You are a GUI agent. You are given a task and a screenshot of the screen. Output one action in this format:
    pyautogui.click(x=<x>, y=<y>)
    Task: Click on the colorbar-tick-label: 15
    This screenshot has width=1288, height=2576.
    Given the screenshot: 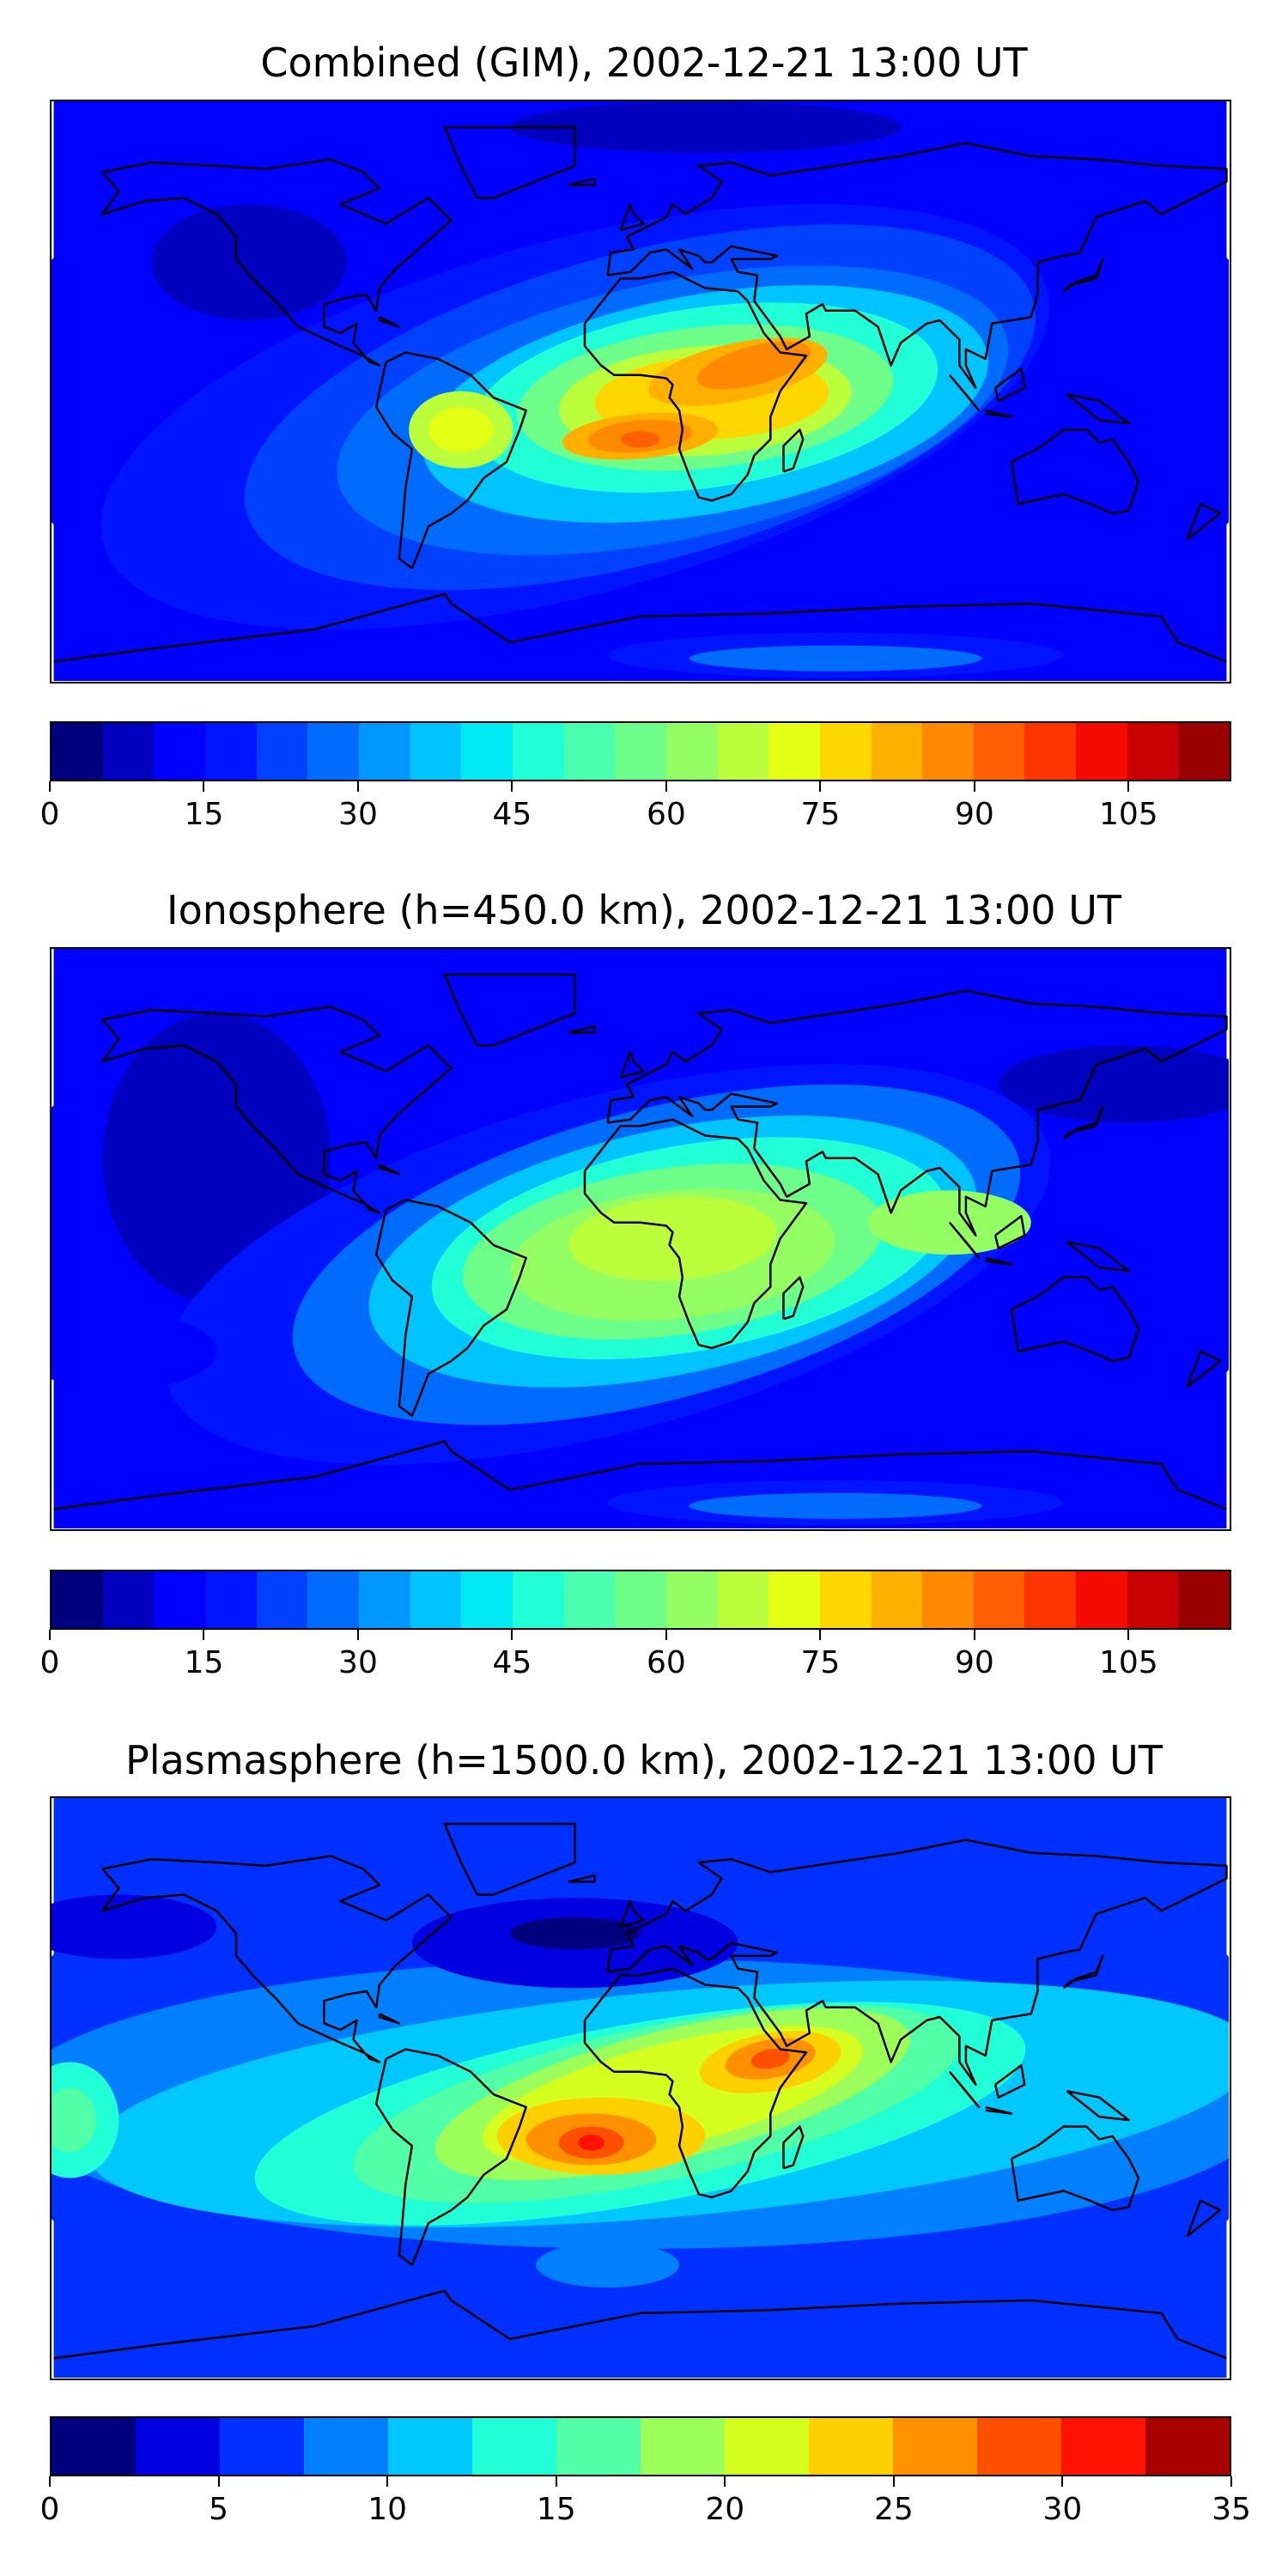 What is the action you would take?
    pyautogui.click(x=556, y=2509)
    